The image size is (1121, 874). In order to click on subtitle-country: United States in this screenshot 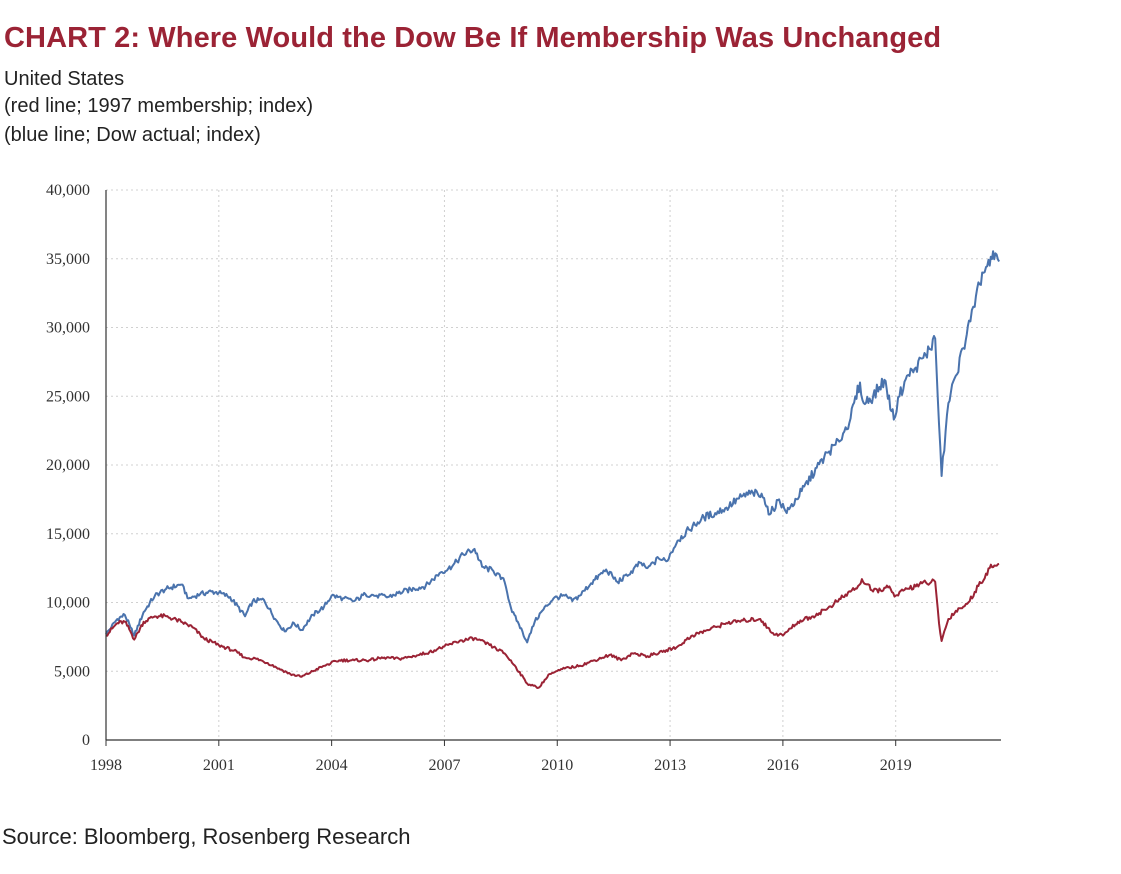, I will do `click(64, 79)`.